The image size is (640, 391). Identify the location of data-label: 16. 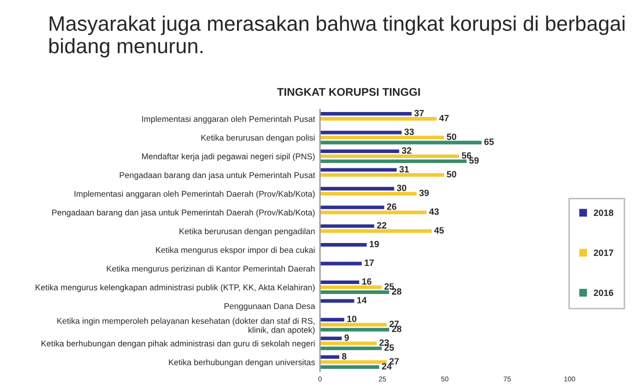
(367, 281).